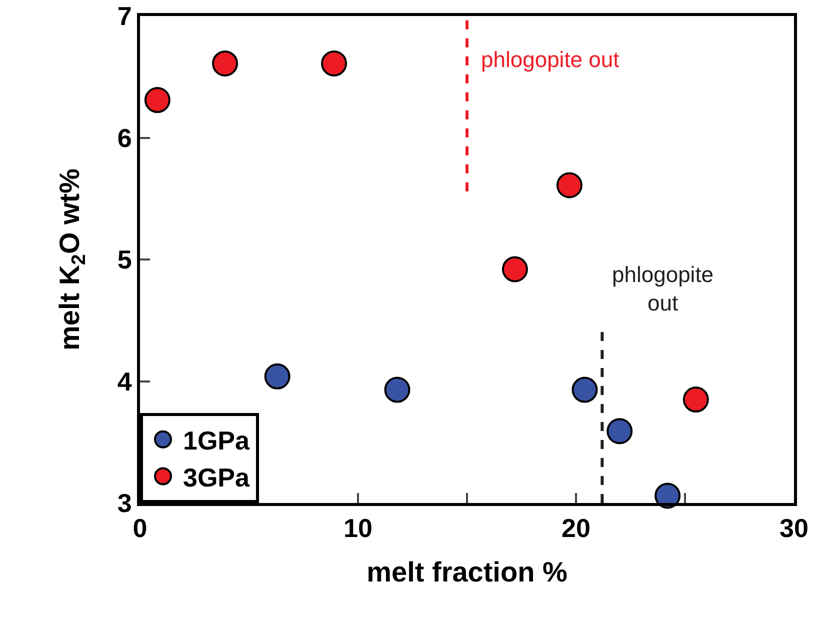 The width and height of the screenshot is (817, 623). Describe the element at coordinates (124, 259) in the screenshot. I see `y-tick-label: 5` at that location.